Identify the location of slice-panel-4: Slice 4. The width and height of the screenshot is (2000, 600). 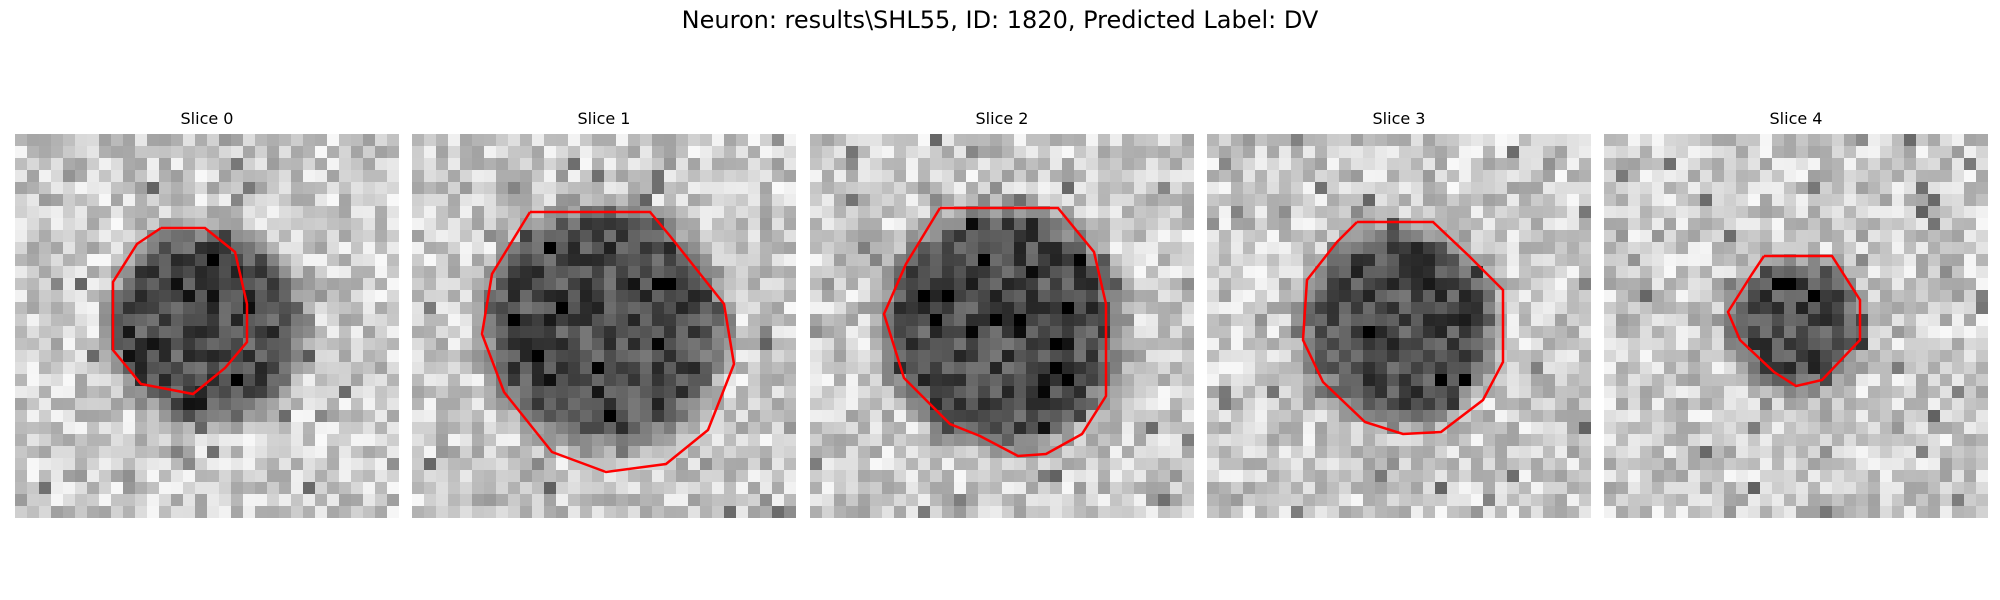
(1796, 313).